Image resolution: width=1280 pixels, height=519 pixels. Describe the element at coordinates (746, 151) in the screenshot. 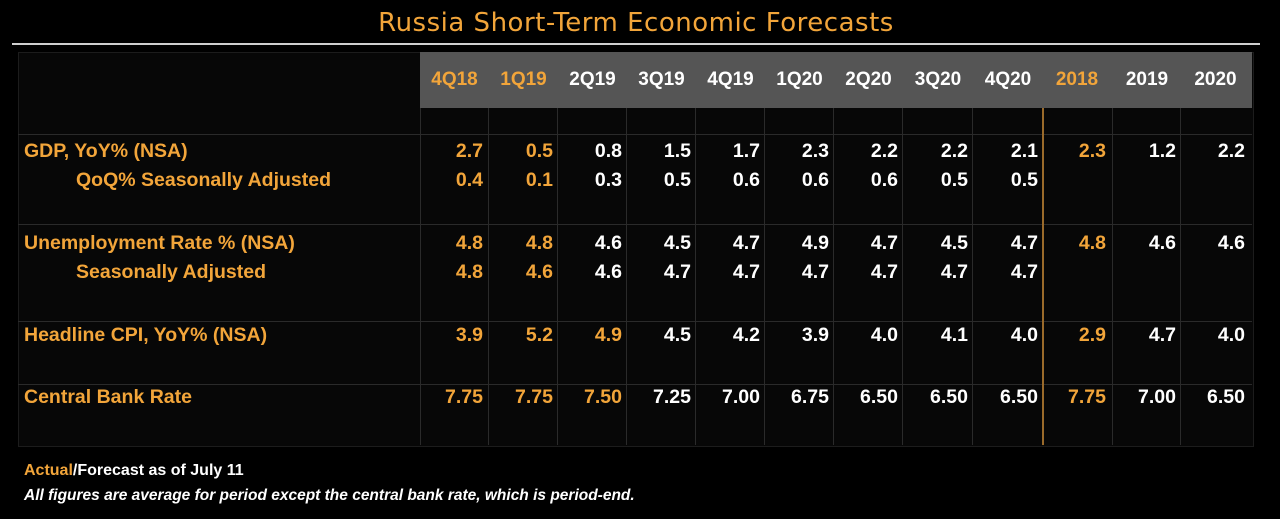

I see `table-cell: 1.7` at that location.